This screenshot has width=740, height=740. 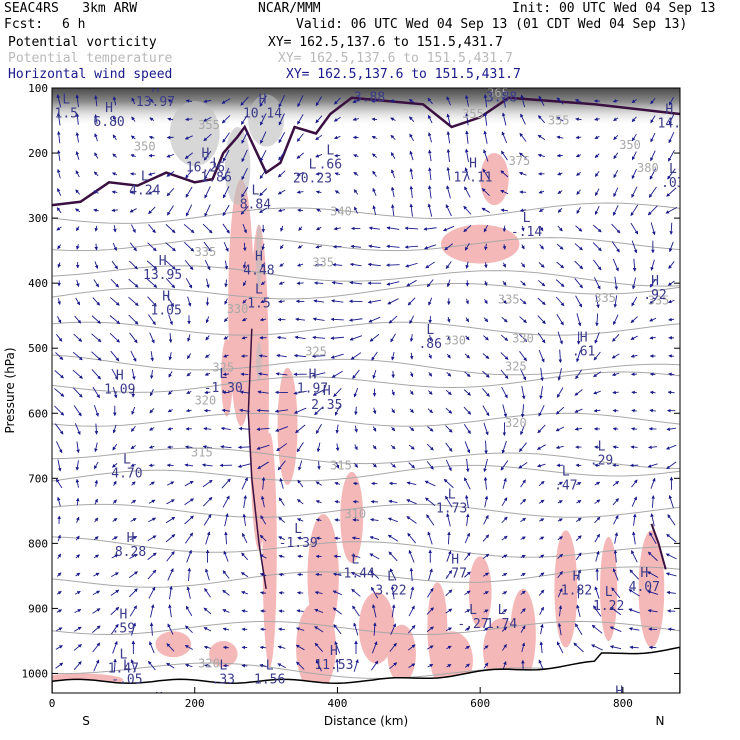 What do you see at coordinates (241, 303) in the screenshot?
I see `shade-blob` at bounding box center [241, 303].